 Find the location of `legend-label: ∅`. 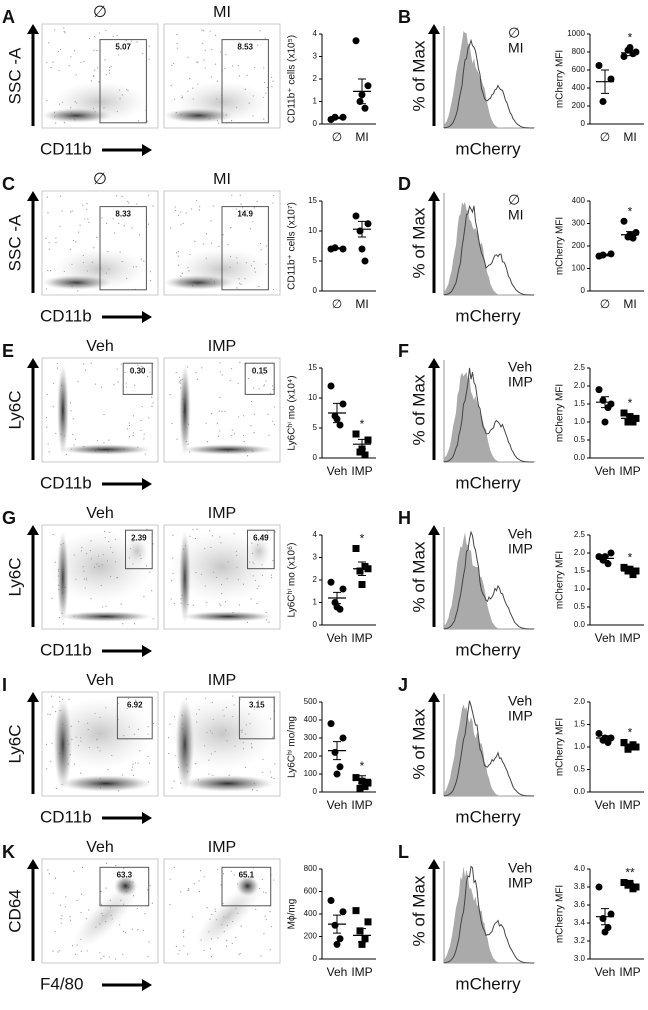

legend-label: ∅ is located at coordinates (514, 200).